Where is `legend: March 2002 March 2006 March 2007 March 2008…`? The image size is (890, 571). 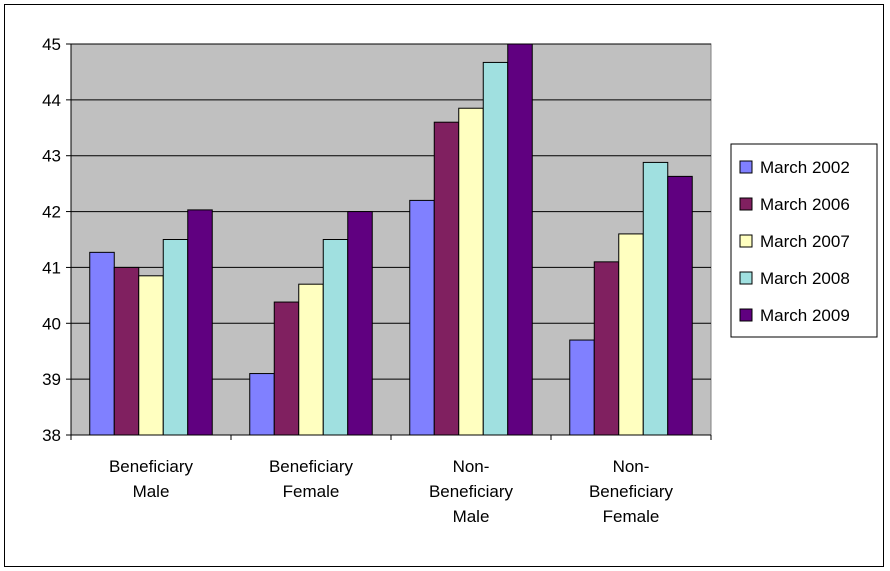 legend: March 2002 March 2006 March 2007 March 2008… is located at coordinates (804, 240).